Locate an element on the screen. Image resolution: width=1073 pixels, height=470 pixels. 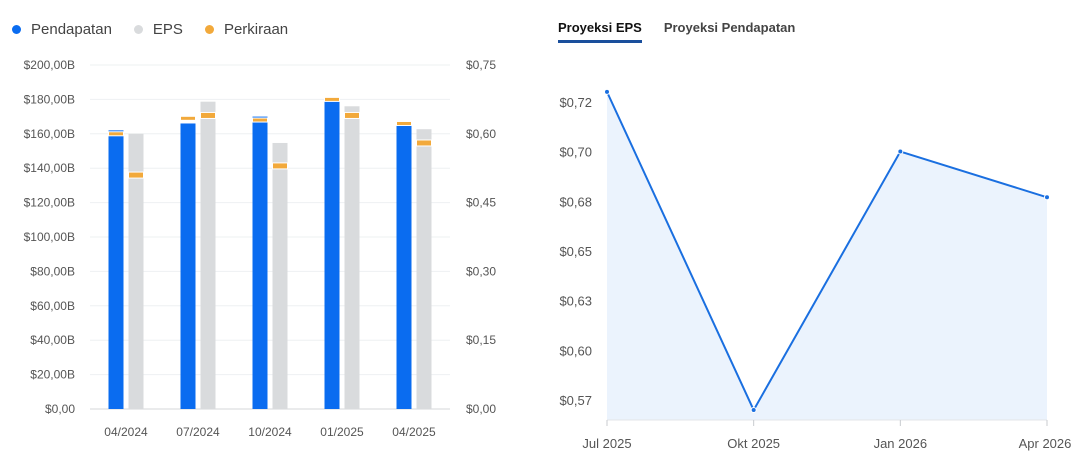
y-axis-tick-label: $0,60 is located at coordinates (575, 350).